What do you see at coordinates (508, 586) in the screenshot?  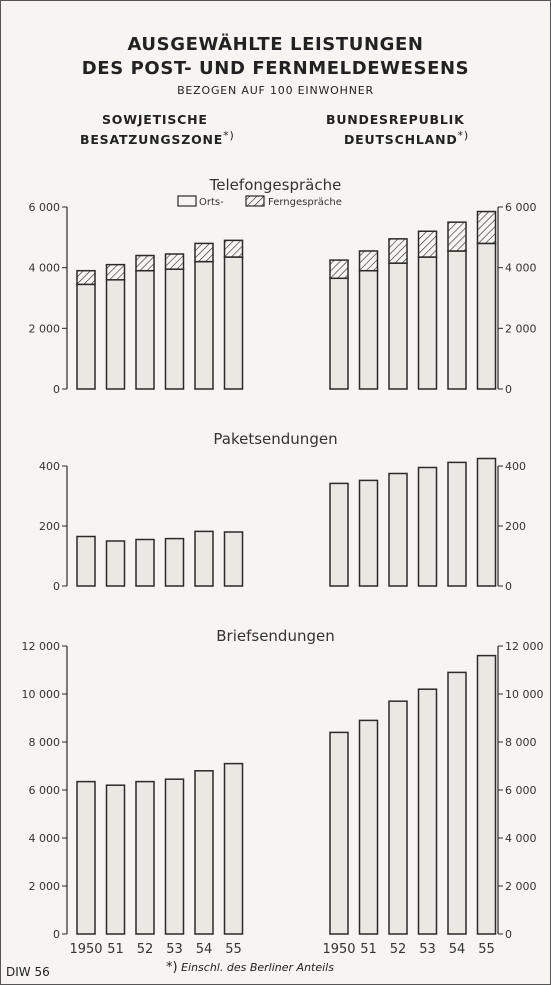 I see `chart4-y-tick-label: 0` at bounding box center [508, 586].